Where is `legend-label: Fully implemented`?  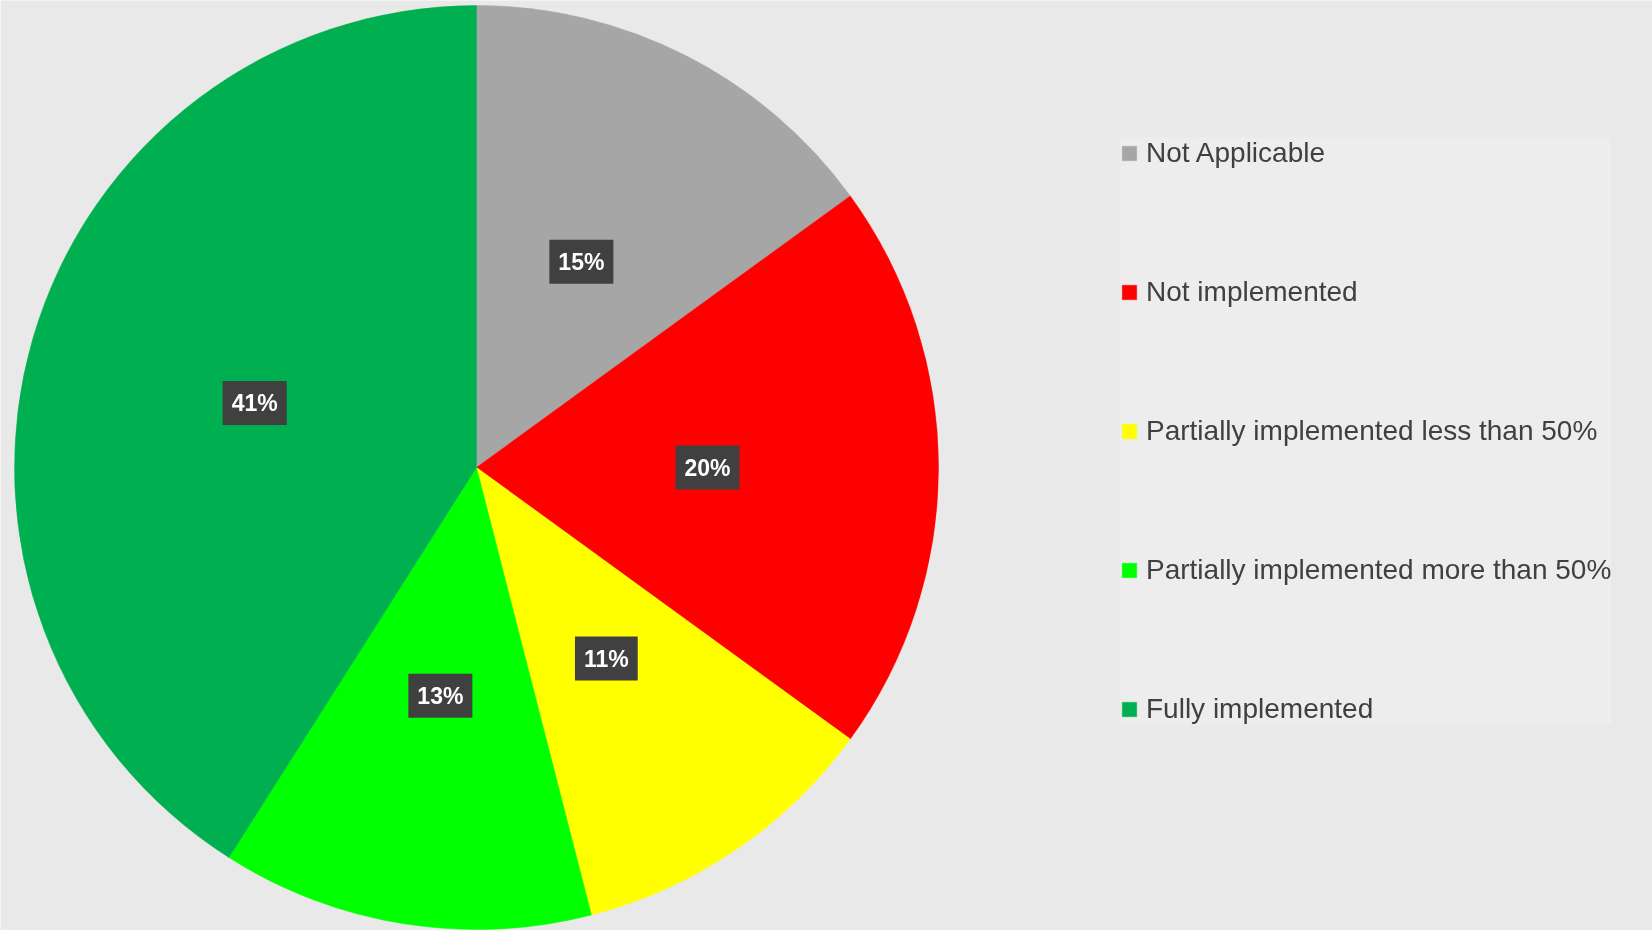 legend-label: Fully implemented is located at coordinates (1260, 709).